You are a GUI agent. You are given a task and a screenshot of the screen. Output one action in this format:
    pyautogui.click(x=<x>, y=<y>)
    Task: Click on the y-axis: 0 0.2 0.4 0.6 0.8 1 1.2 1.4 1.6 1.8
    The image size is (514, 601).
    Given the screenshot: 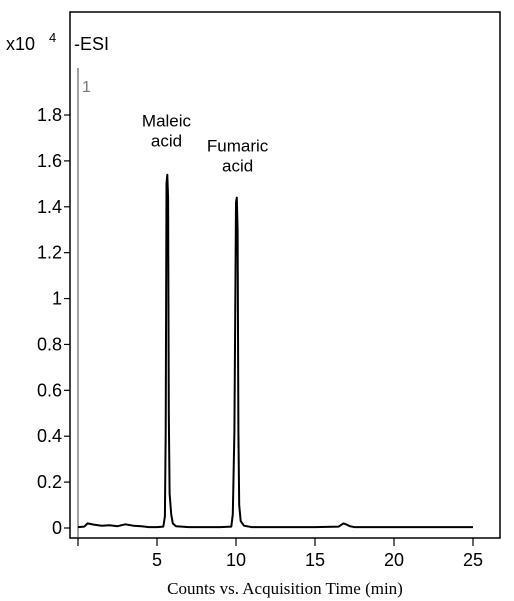 What is the action you would take?
    pyautogui.click(x=53, y=321)
    